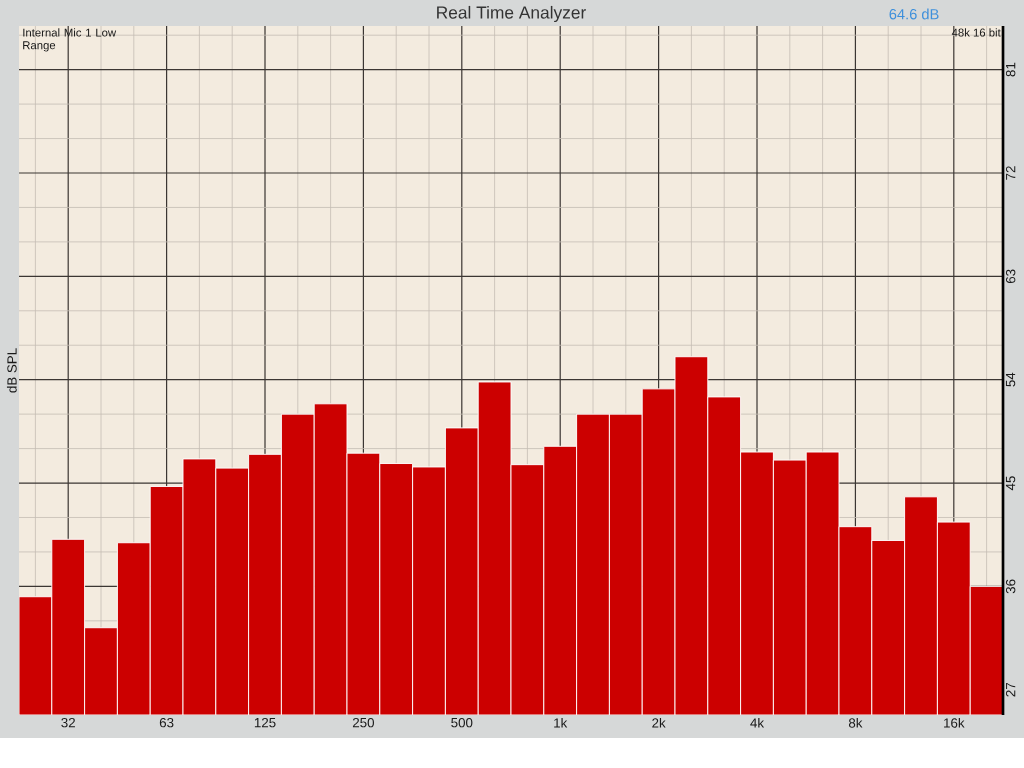 The image size is (1024, 768). What do you see at coordinates (166, 722) in the screenshot?
I see `x-tick-label: 63` at bounding box center [166, 722].